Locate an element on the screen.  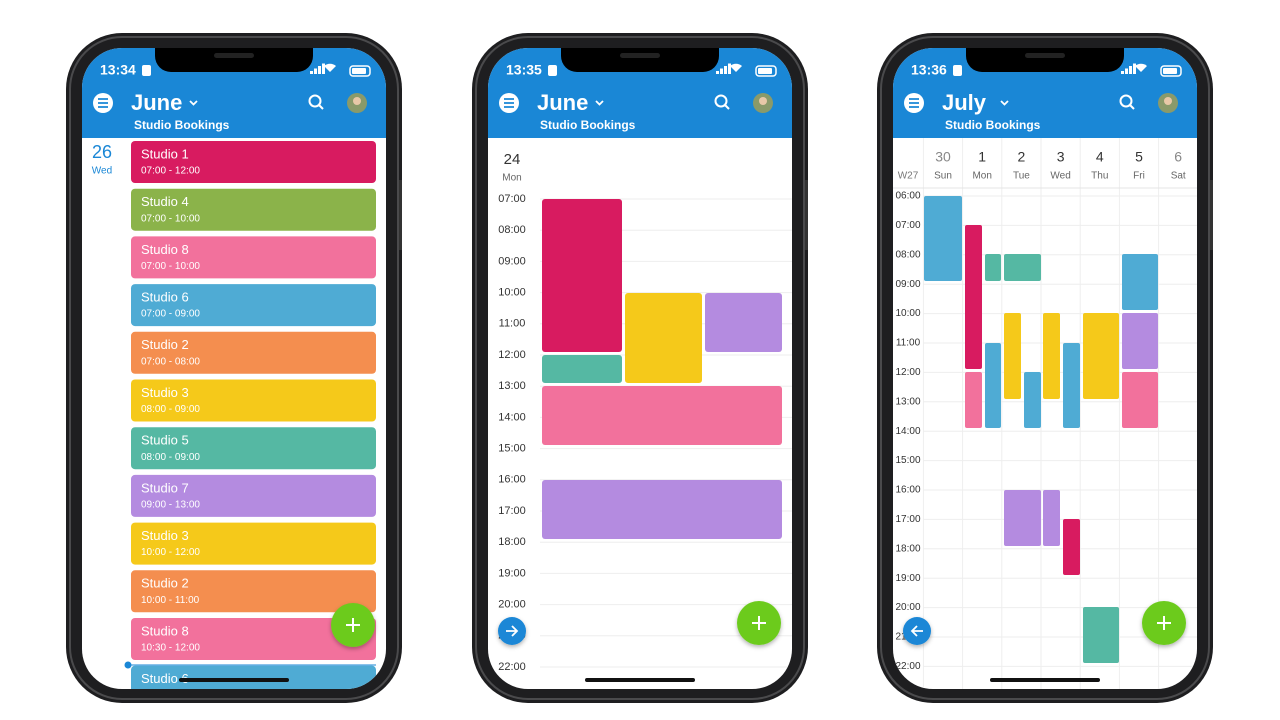
month-title: July is located at coordinates (964, 102).